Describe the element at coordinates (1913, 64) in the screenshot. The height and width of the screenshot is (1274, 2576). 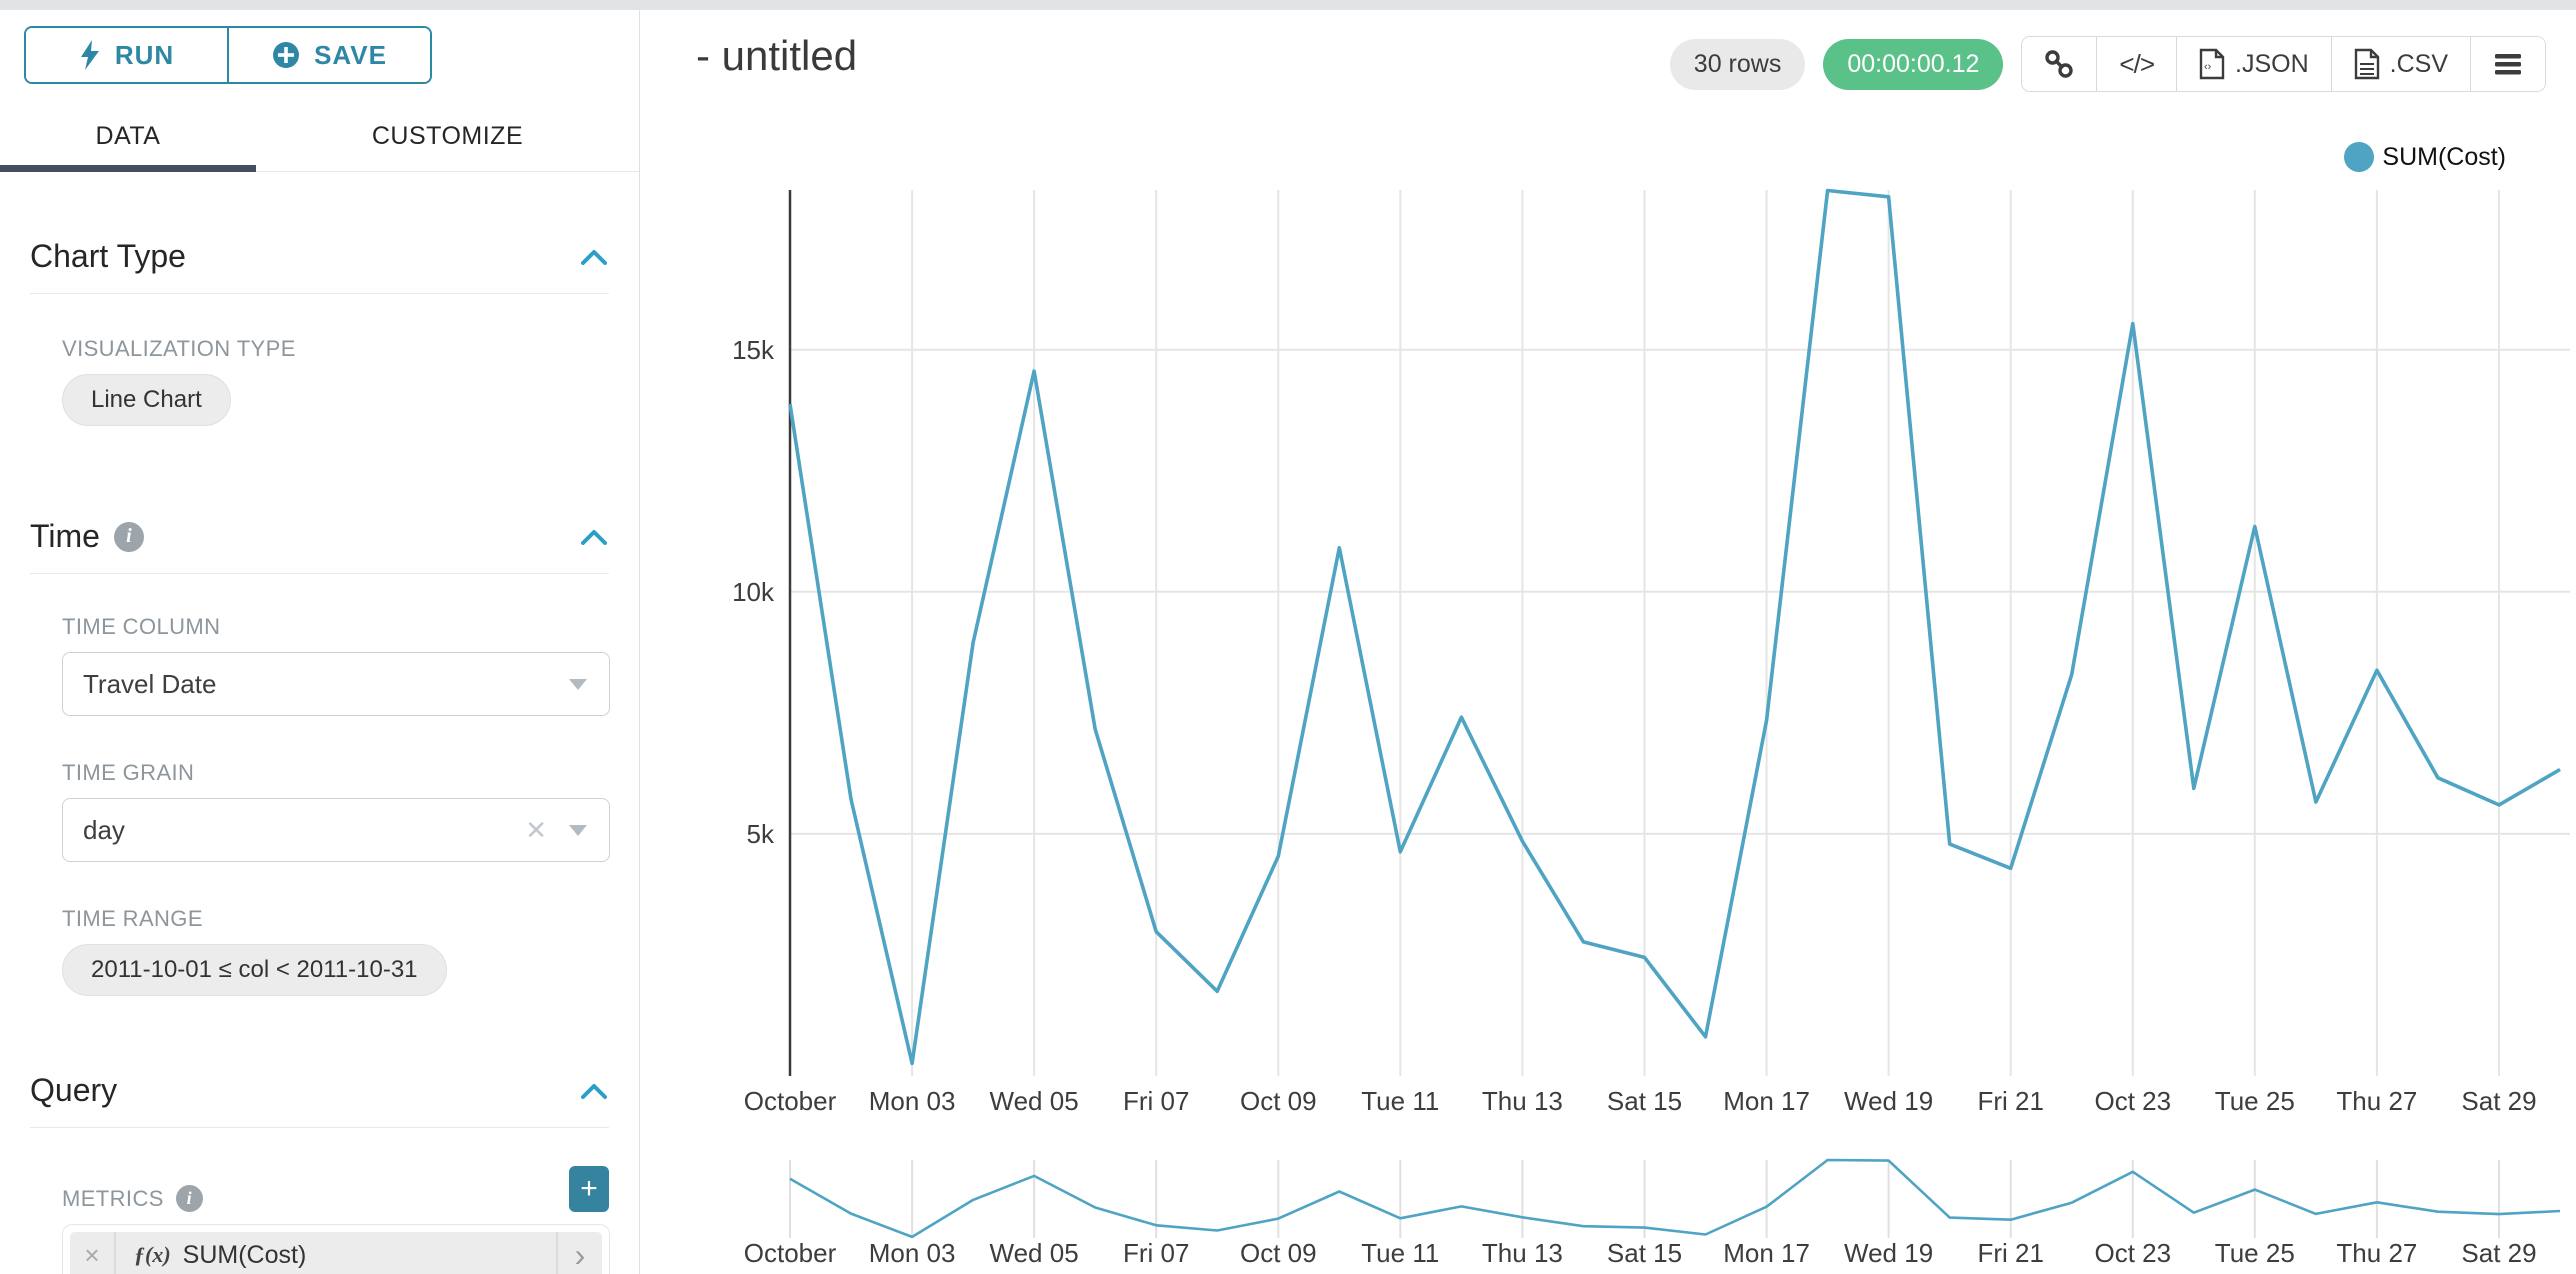
I see `query-timer-badge: 00:00:00.12` at that location.